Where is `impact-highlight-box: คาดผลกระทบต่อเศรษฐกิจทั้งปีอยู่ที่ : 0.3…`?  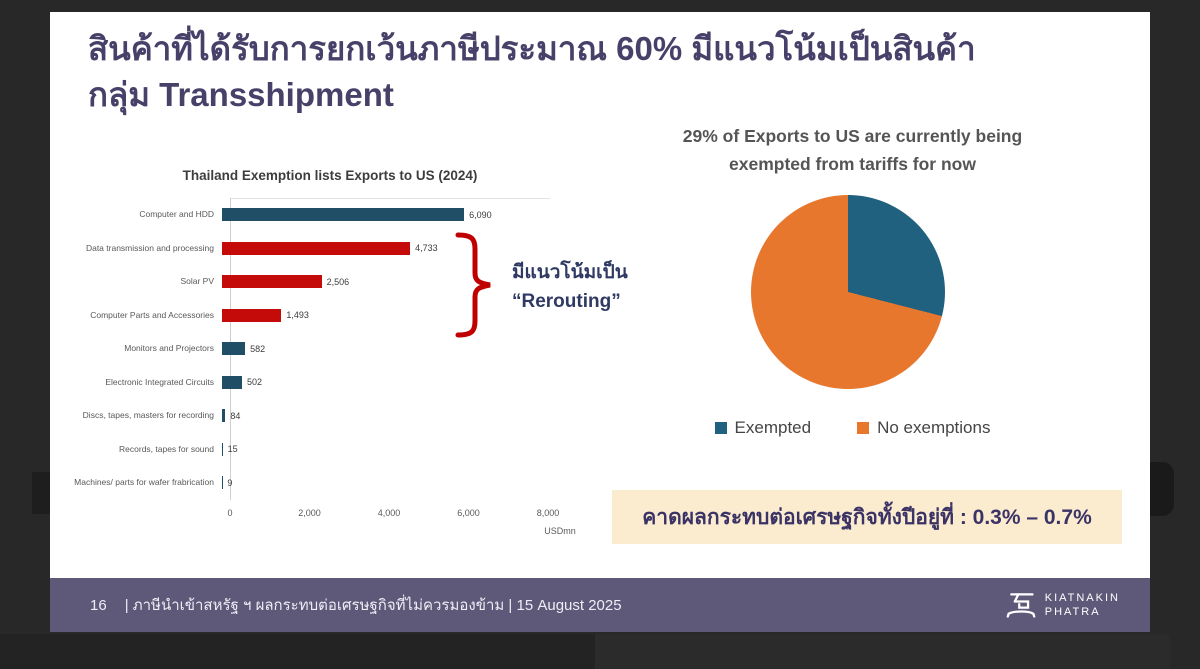
impact-highlight-box: คาดผลกระทบต่อเศรษฐกิจทั้งปีอยู่ที่ : 0.3… is located at coordinates (867, 517).